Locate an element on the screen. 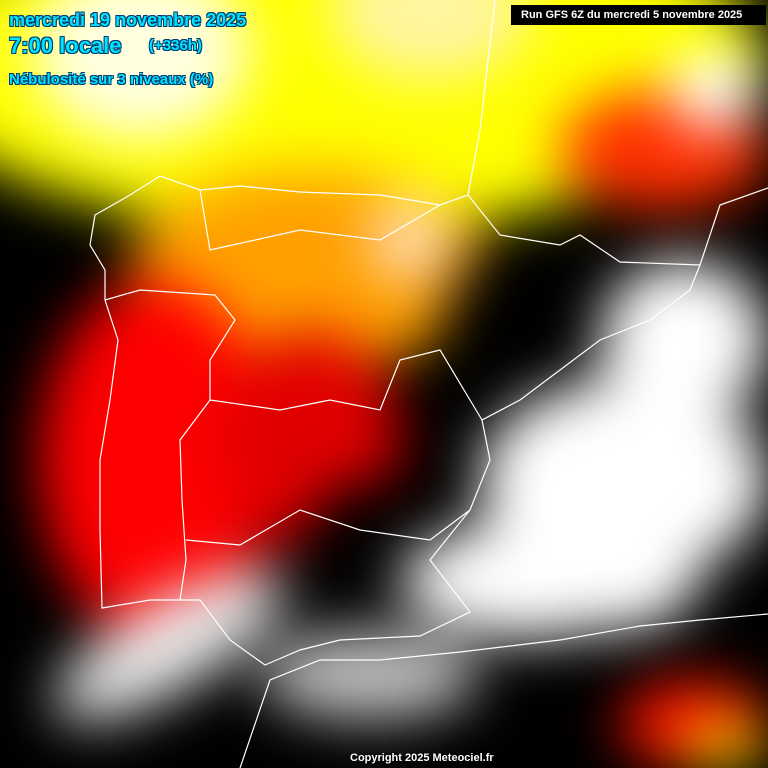  parameter-label: Nébulosité sur 3 niveaux (%) is located at coordinates (111, 79).